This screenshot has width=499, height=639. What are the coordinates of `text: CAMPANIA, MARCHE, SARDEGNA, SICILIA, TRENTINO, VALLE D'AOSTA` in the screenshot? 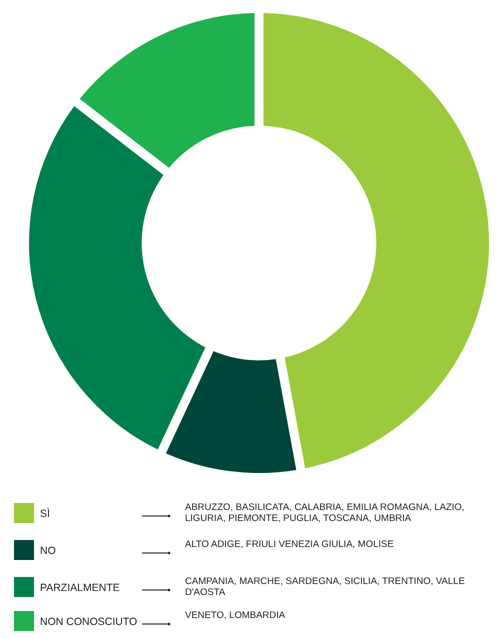 It's located at (325, 587).